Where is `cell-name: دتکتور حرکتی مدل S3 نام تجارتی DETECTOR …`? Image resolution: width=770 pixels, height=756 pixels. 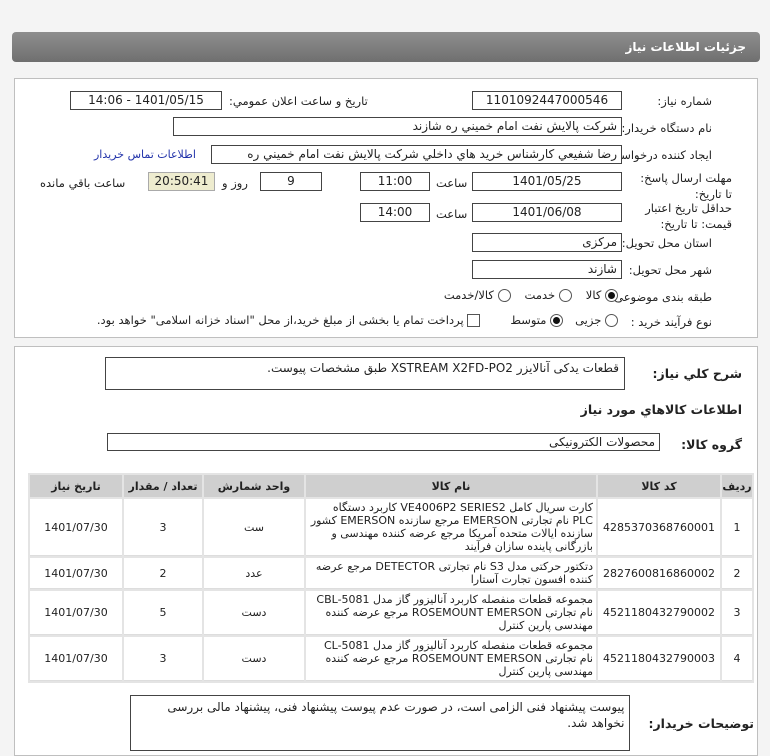
cell-name: دتکتور حرکتی مدل S3 نام تجارتی DETECTOR … is located at coordinates (451, 573).